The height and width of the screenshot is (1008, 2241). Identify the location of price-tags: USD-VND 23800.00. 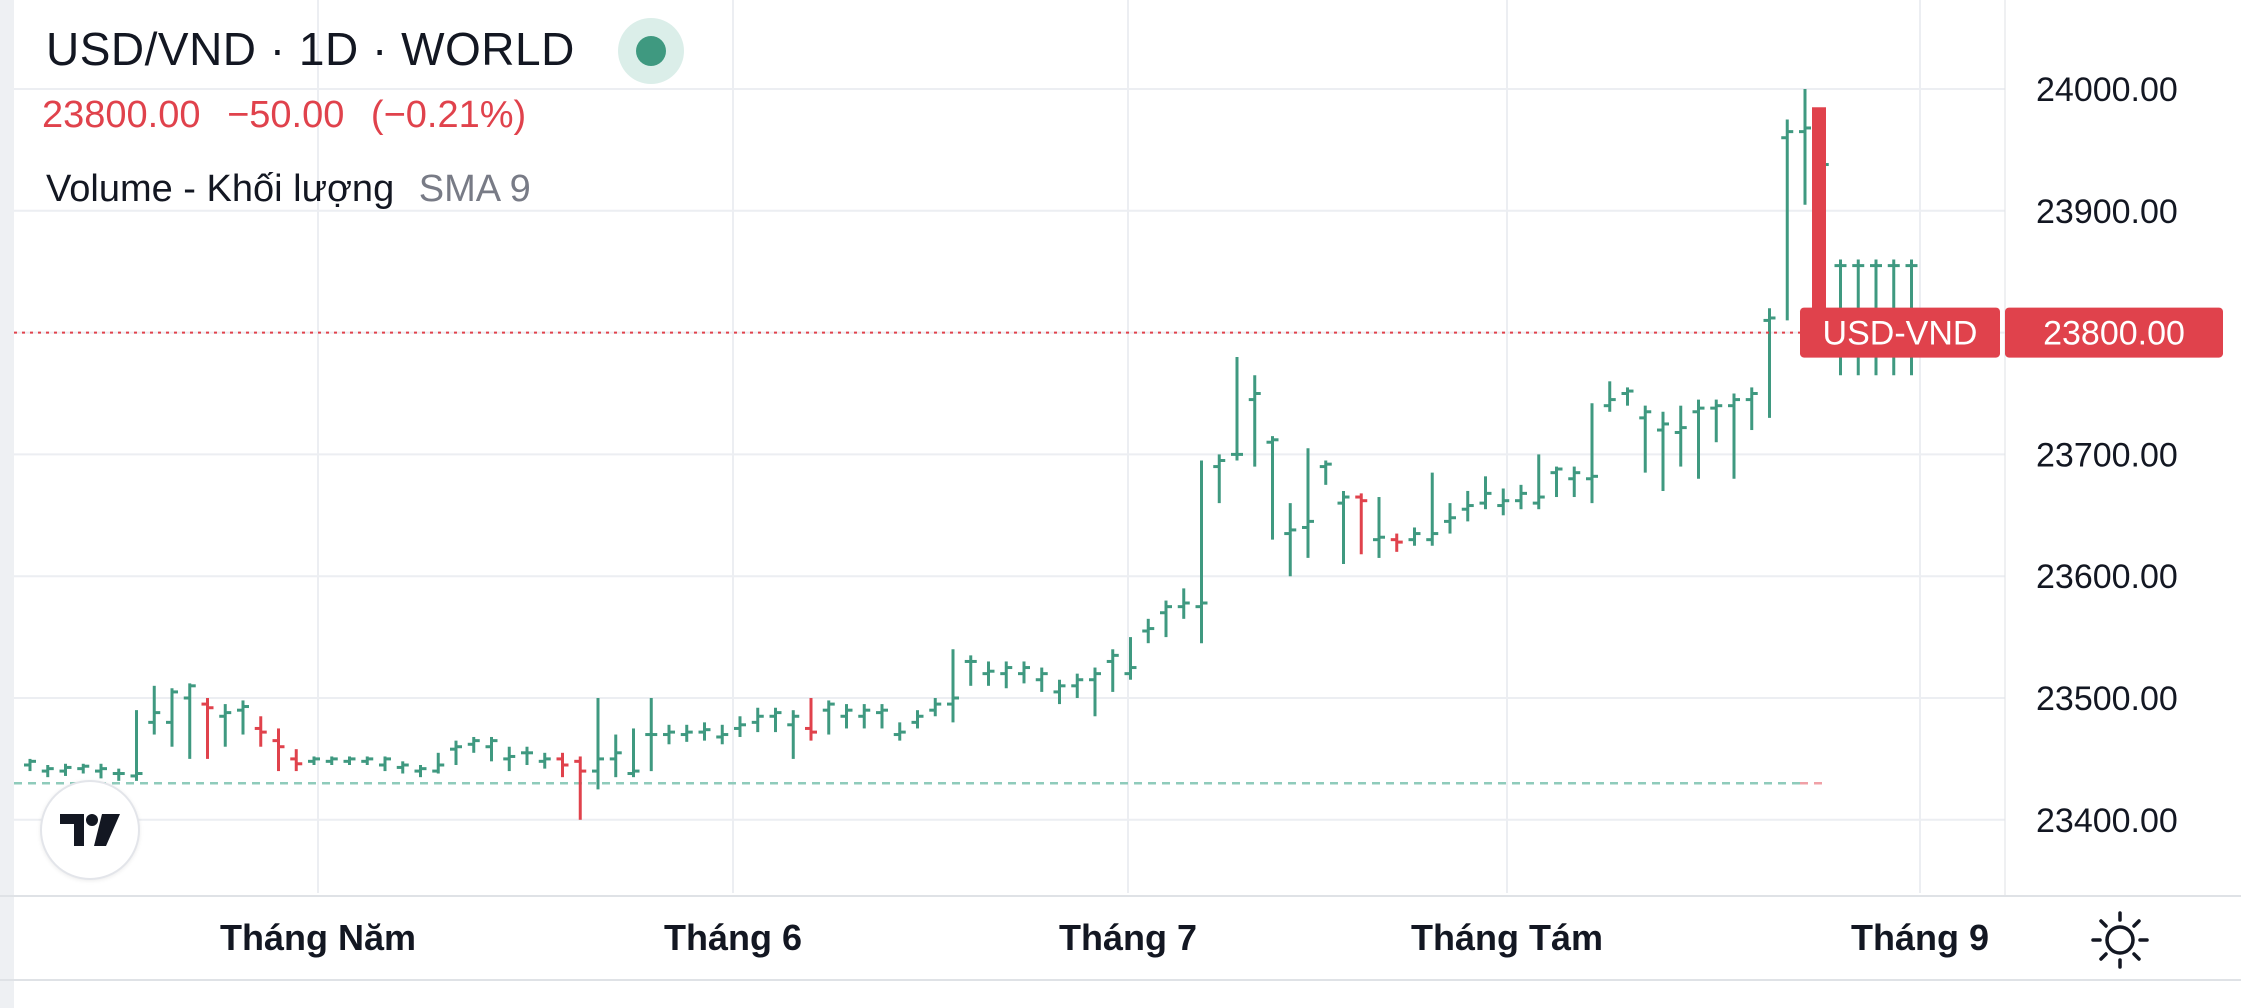
(2011, 332).